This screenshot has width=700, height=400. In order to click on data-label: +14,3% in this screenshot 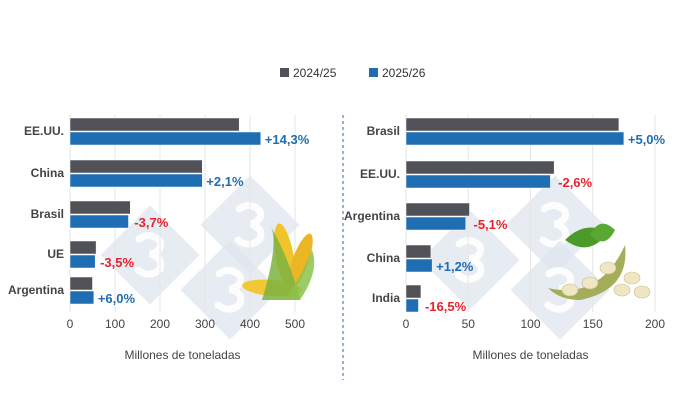, I will do `click(287, 139)`.